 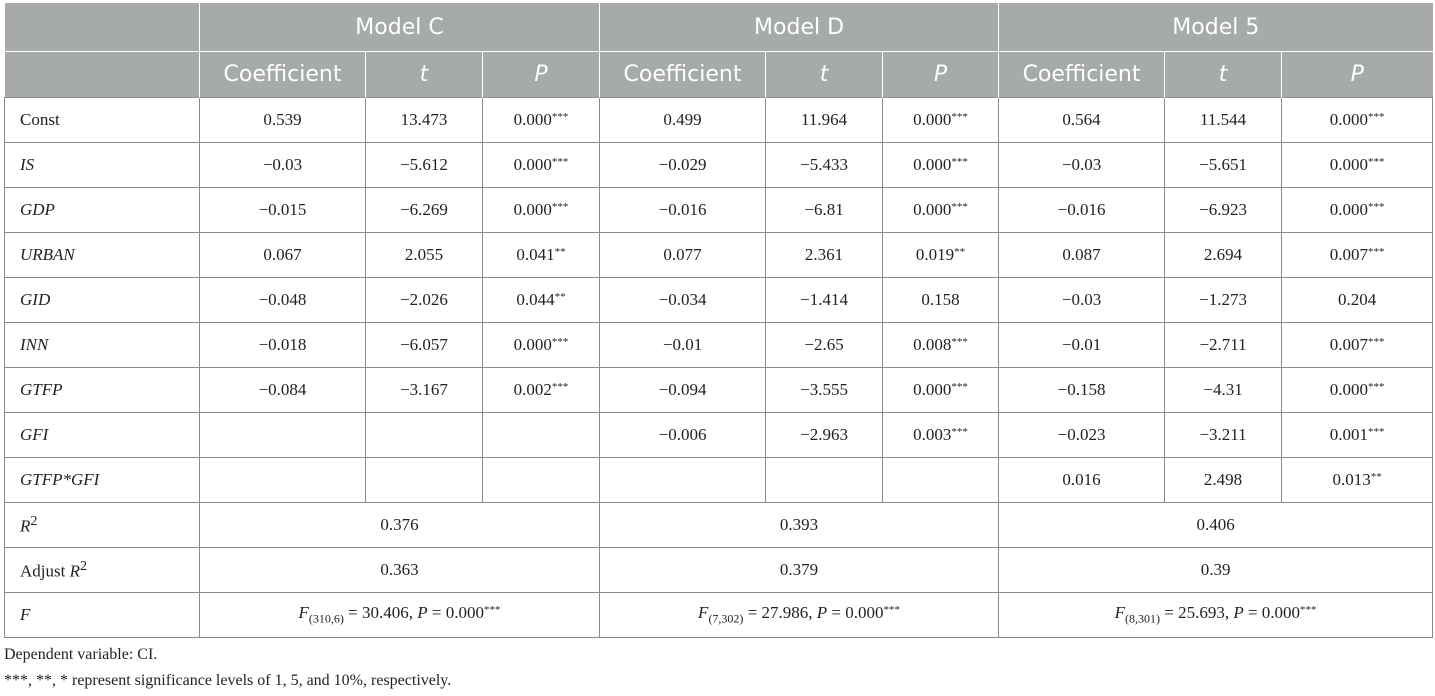 What do you see at coordinates (719, 570) in the screenshot?
I see `adjusted-r2-row: Adjust R2 0.363 0.379 0.39` at bounding box center [719, 570].